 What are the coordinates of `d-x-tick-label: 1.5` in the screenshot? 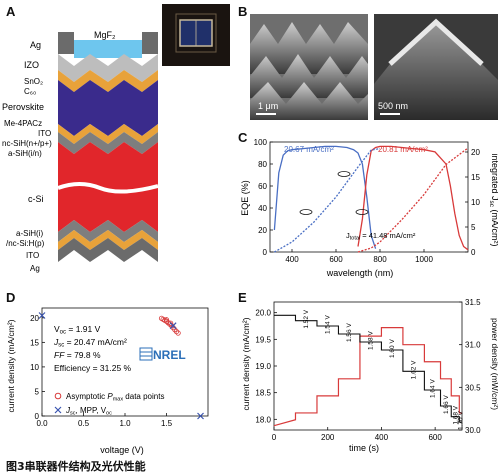 It's located at (167, 423).